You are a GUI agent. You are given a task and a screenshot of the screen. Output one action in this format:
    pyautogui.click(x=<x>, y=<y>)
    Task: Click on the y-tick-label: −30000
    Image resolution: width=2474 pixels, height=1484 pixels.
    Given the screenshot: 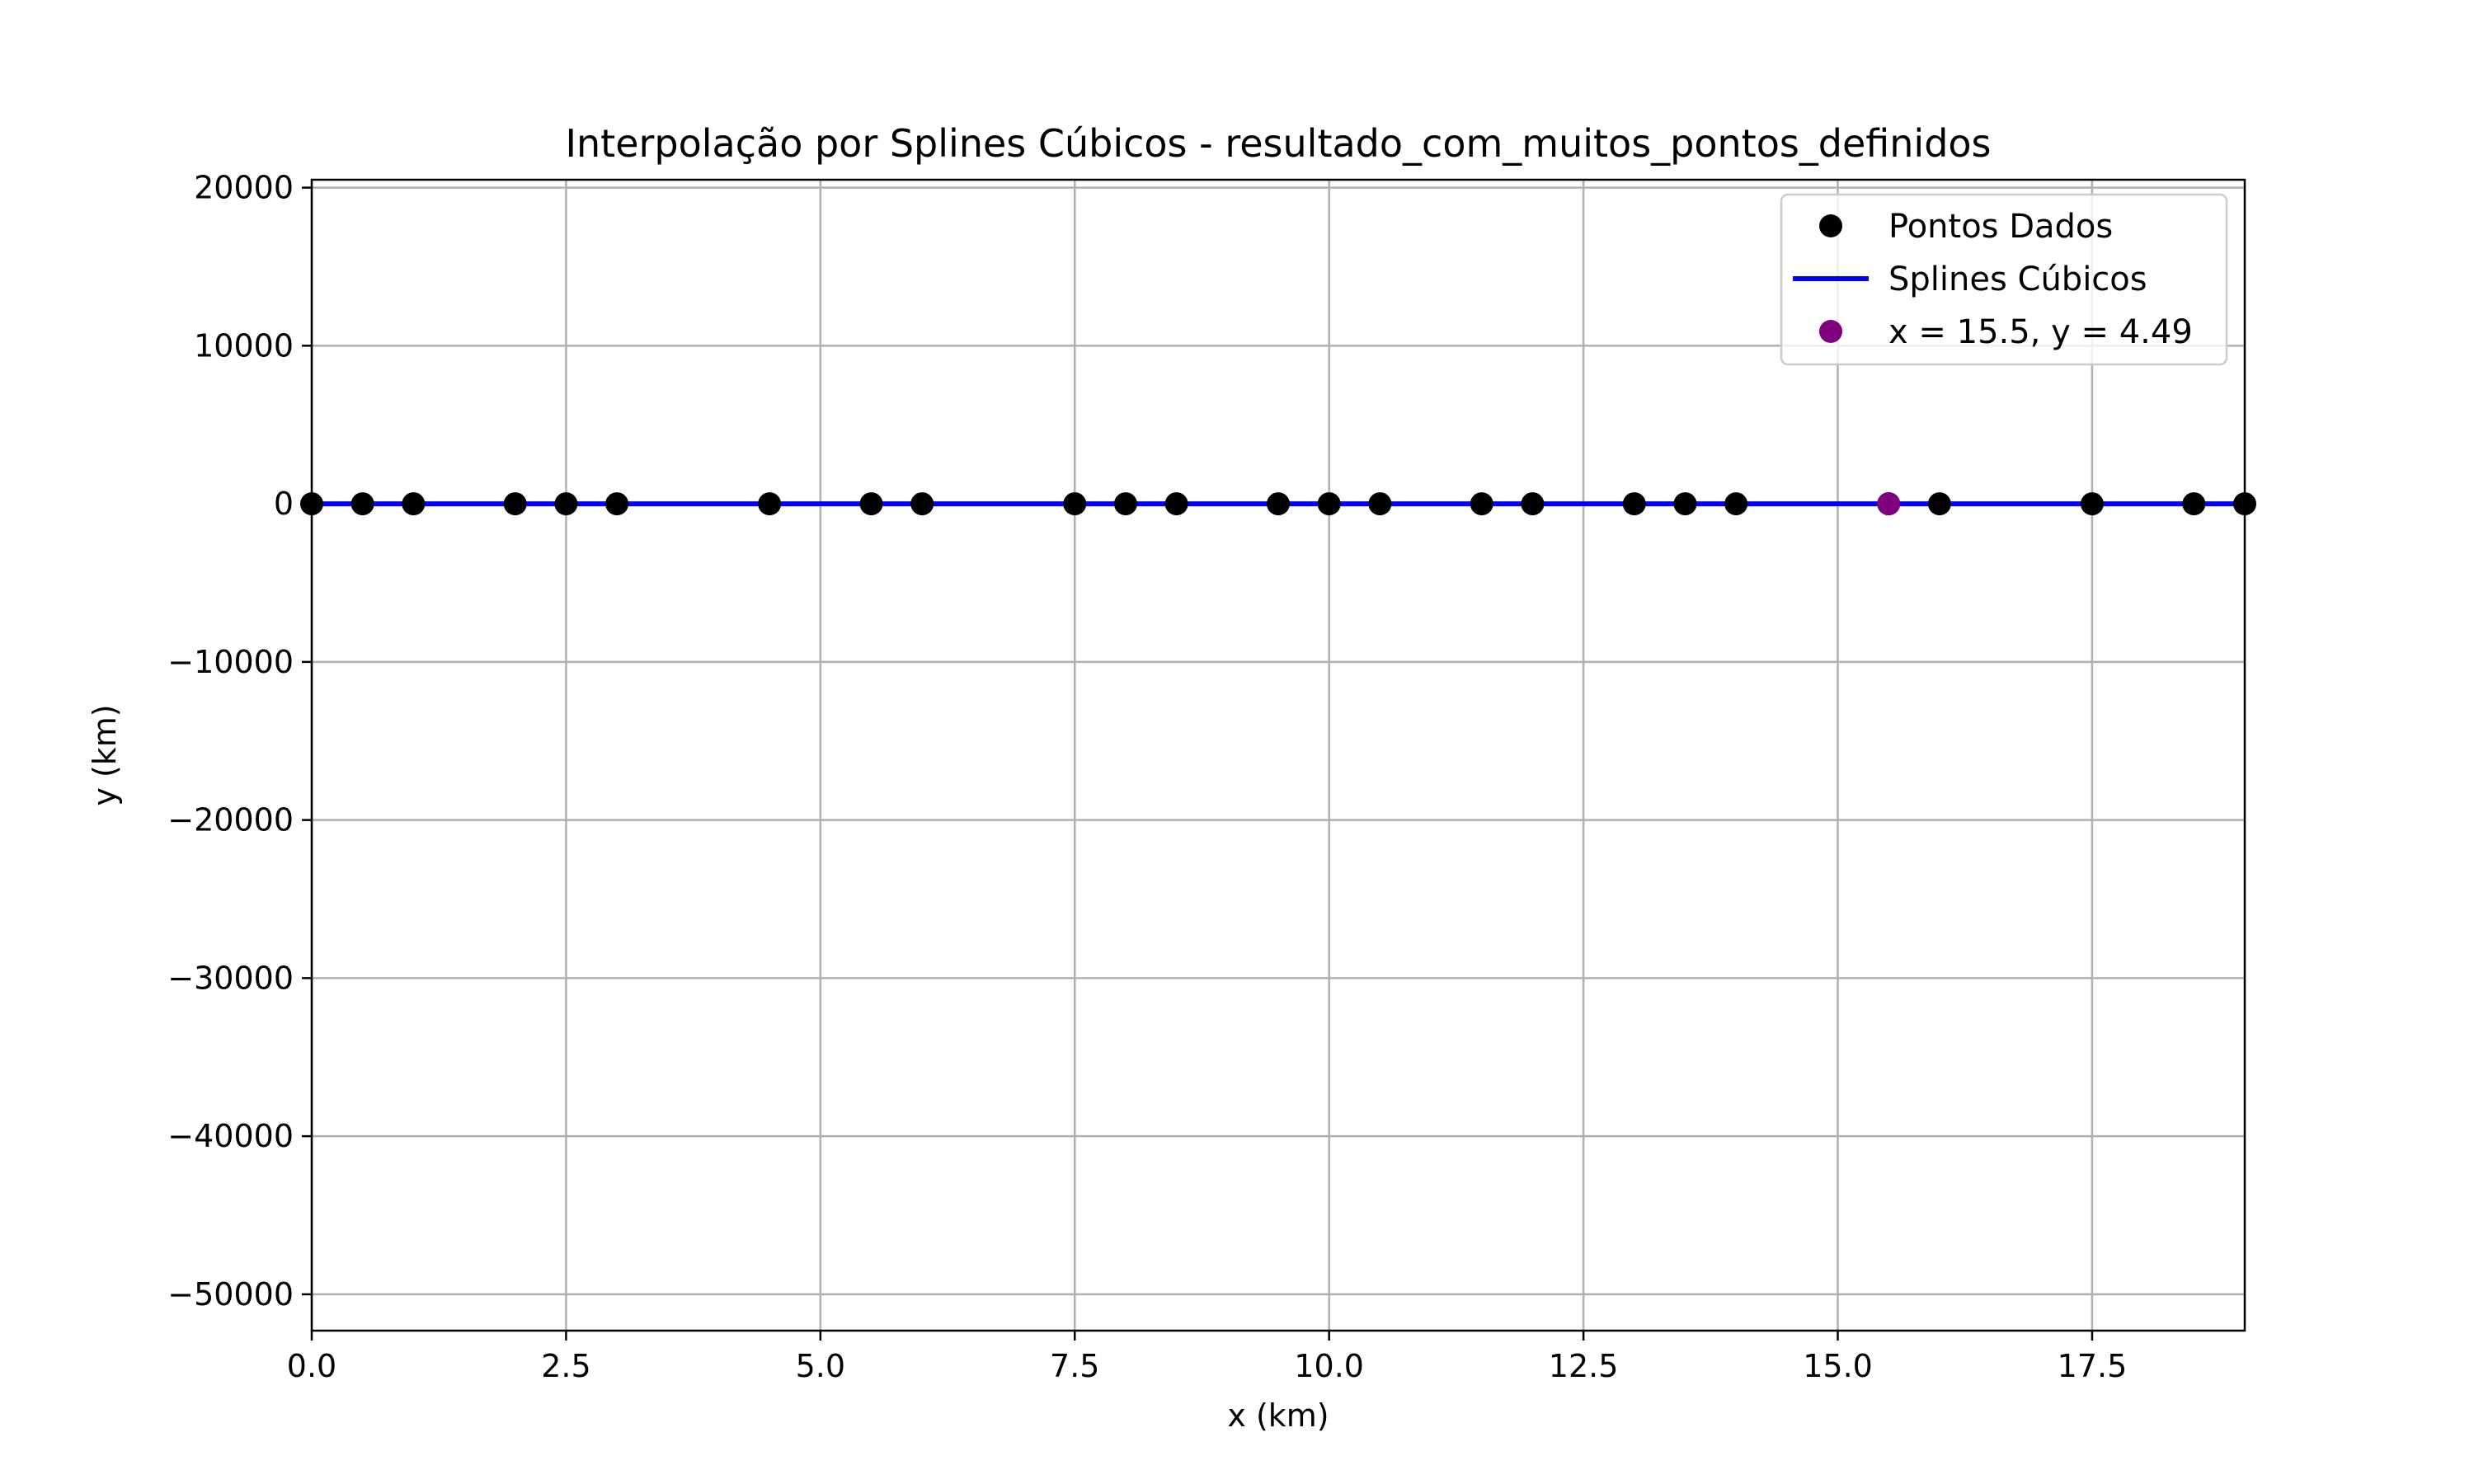 What is the action you would take?
    pyautogui.click(x=230, y=978)
    